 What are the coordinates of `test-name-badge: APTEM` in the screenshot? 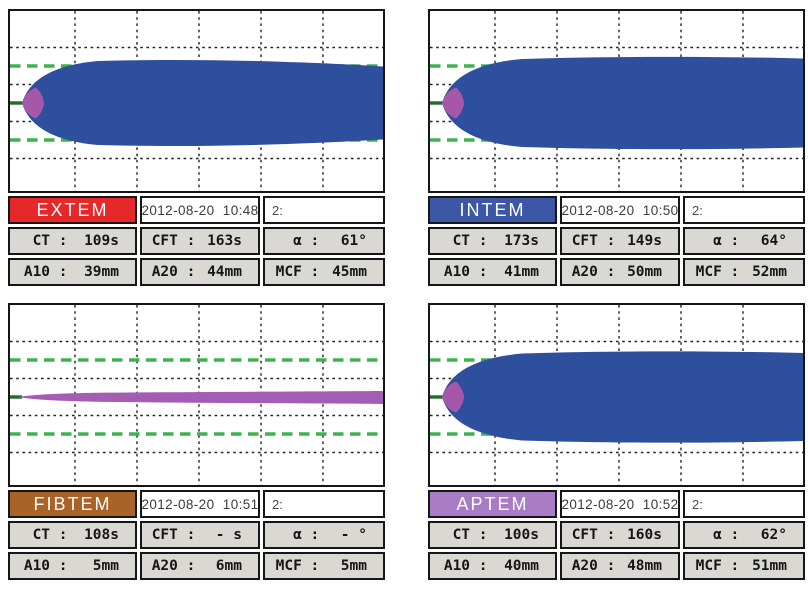 It's located at (492, 504).